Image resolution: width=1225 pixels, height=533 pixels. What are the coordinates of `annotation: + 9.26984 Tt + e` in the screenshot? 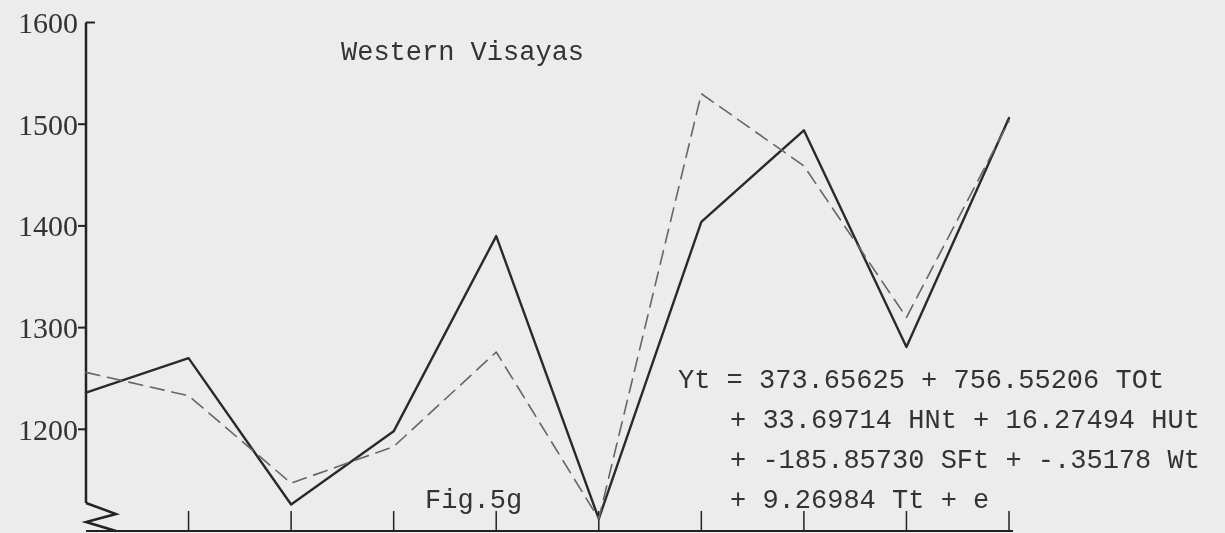 It's located at (860, 501).